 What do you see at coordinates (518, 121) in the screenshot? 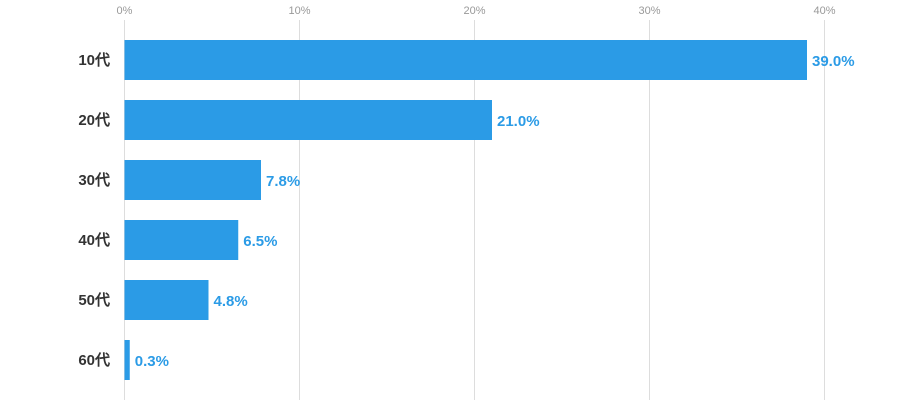
I see `value-label: 21.0%` at bounding box center [518, 121].